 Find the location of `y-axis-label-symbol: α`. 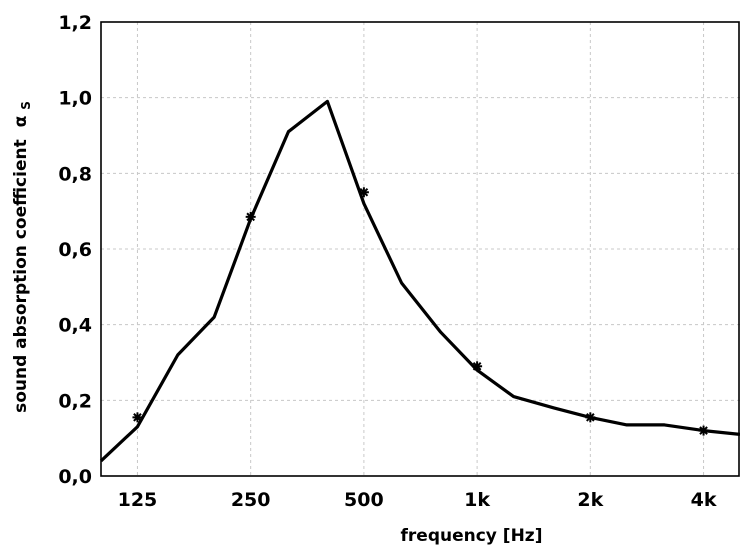

y-axis-label-symbol: α is located at coordinates (21, 122).